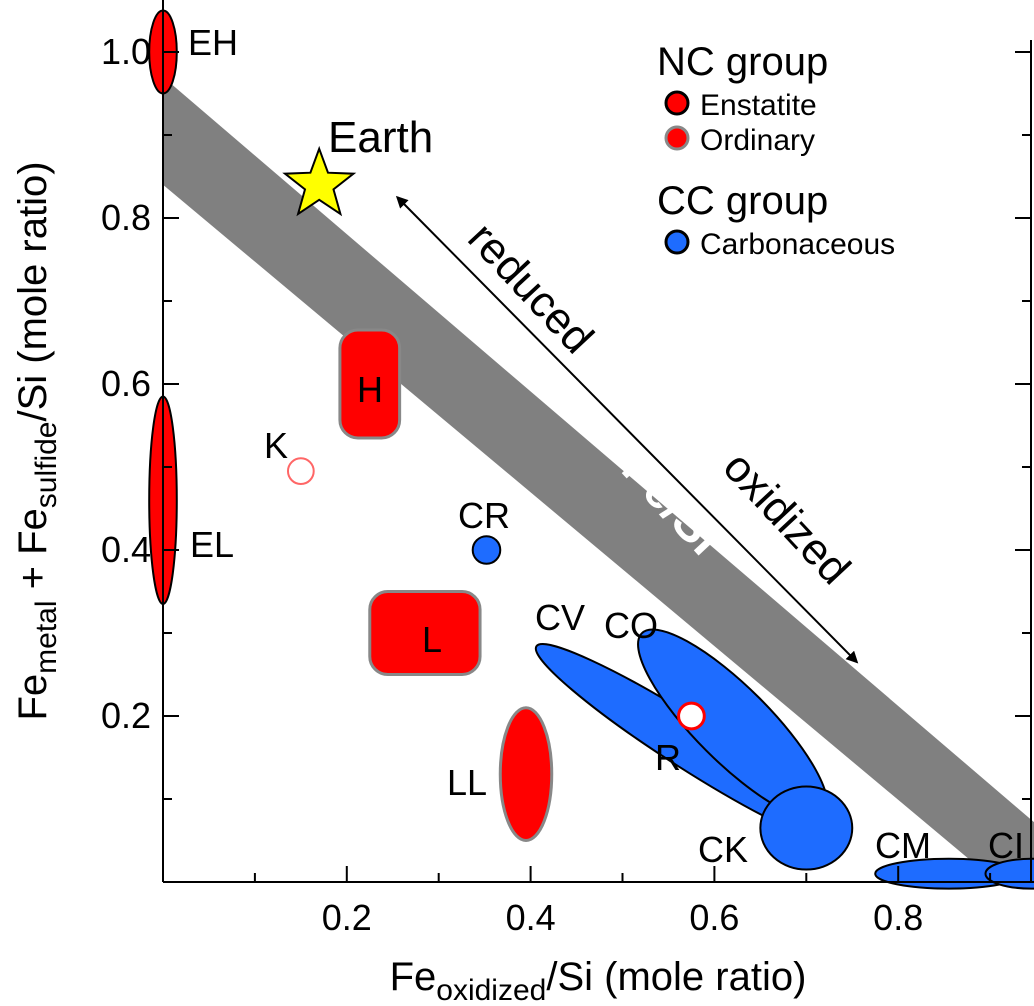  I want to click on point-label-h: H, so click(370, 389).